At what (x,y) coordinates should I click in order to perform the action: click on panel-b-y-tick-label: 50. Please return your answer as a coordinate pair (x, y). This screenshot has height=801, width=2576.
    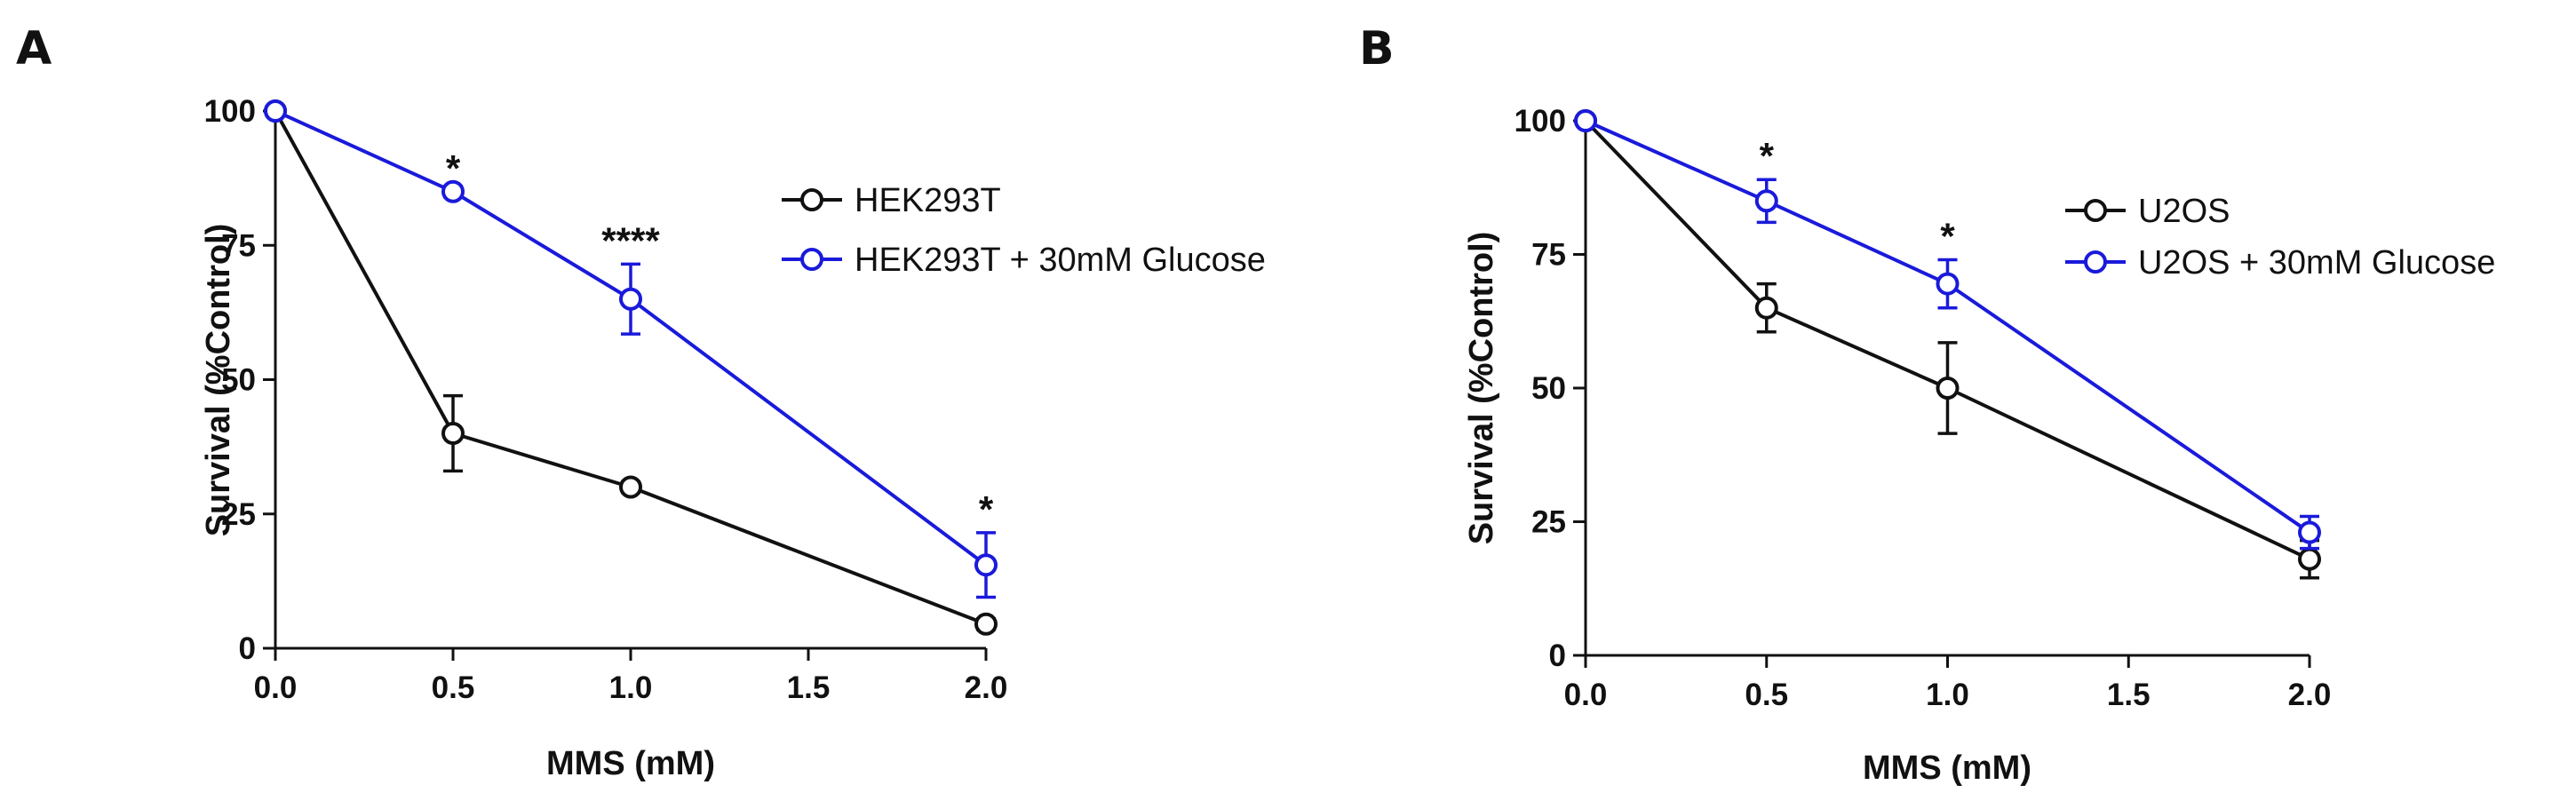
    Looking at the image, I should click on (1548, 389).